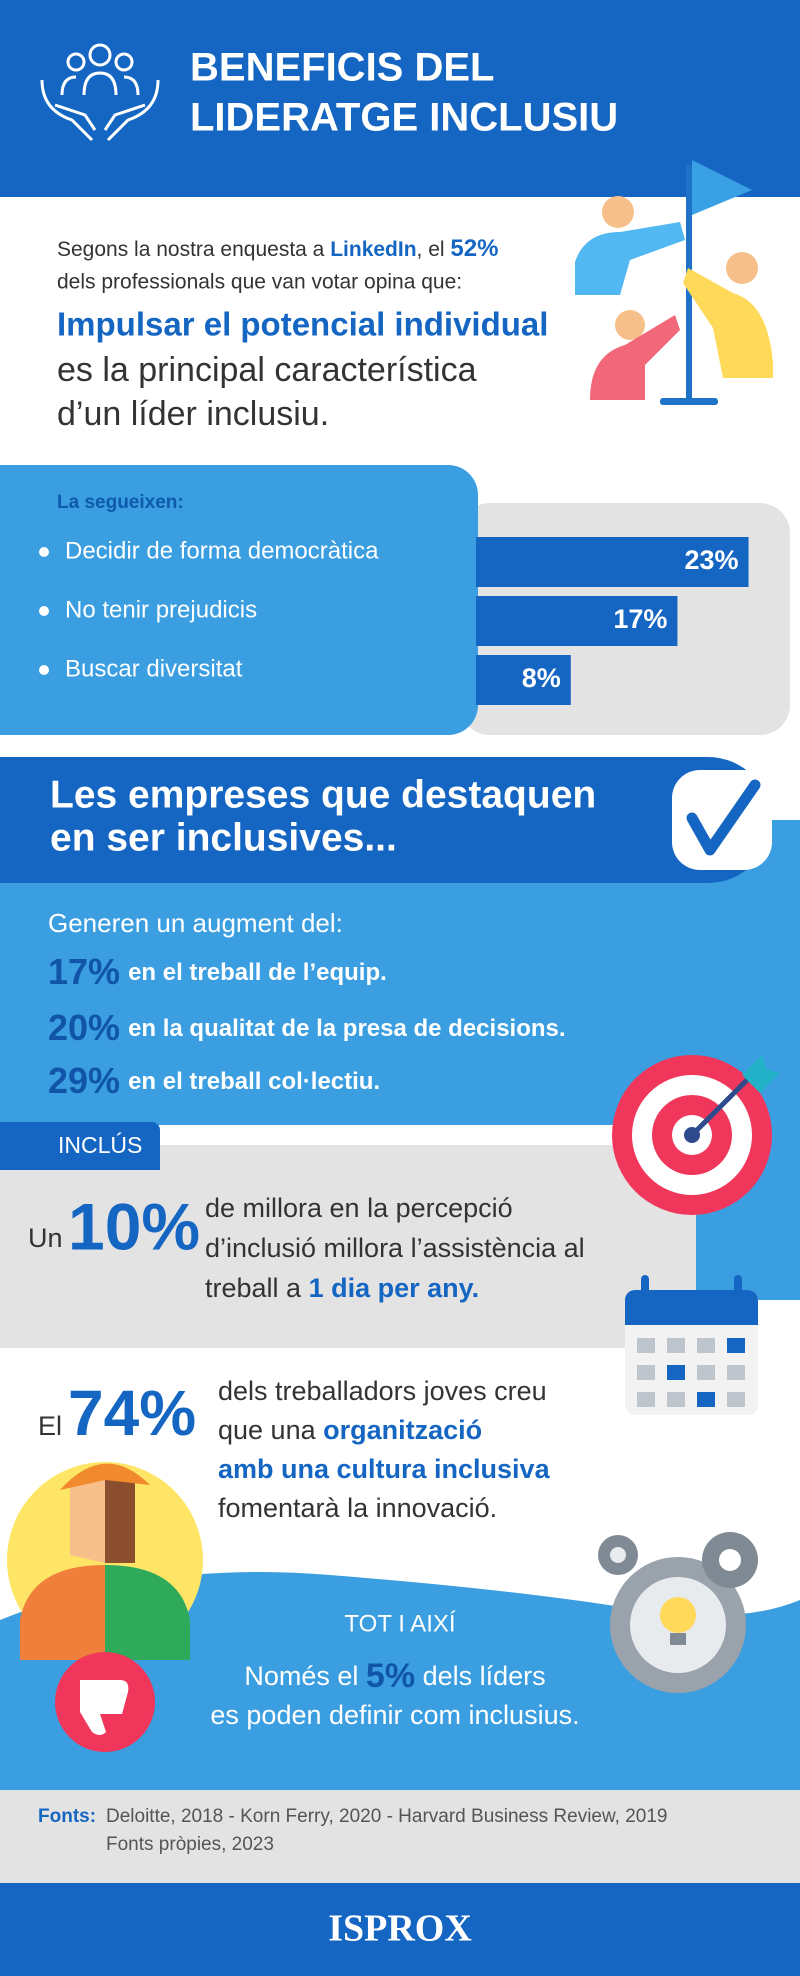 This screenshot has width=800, height=1976. I want to click on title-line: LIDERATGE INCLUSIU, so click(404, 118).